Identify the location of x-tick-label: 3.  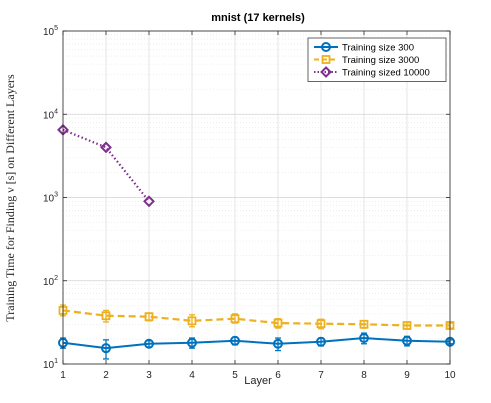
(149, 375).